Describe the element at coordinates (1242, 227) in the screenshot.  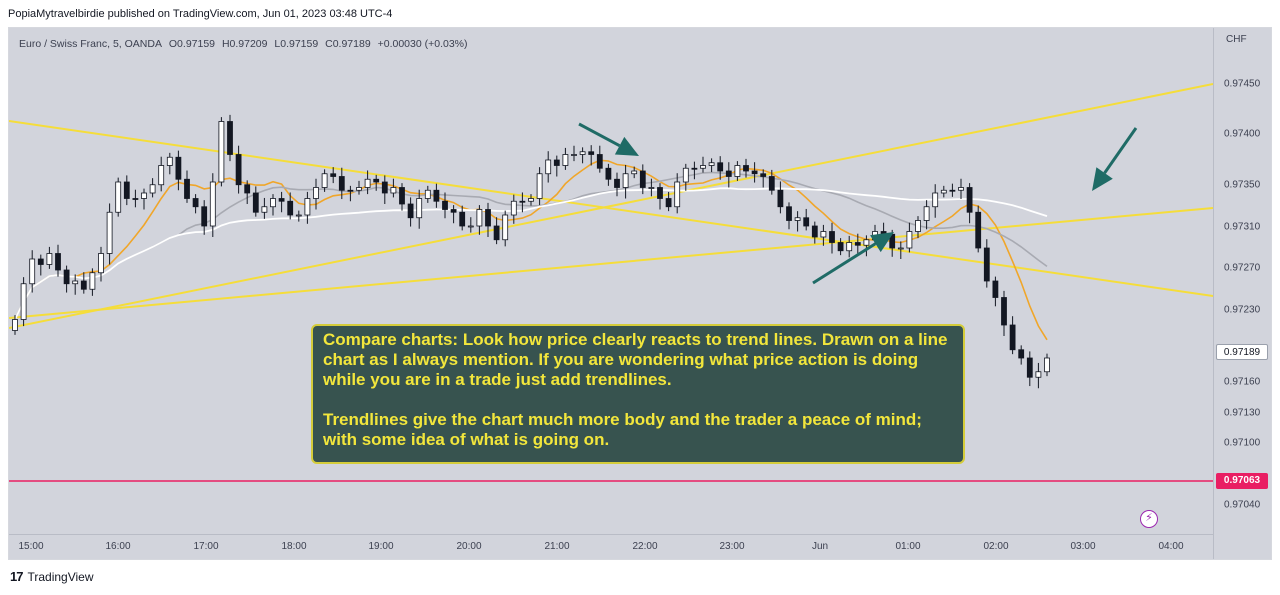
I see `price-tick: 0.97310` at that location.